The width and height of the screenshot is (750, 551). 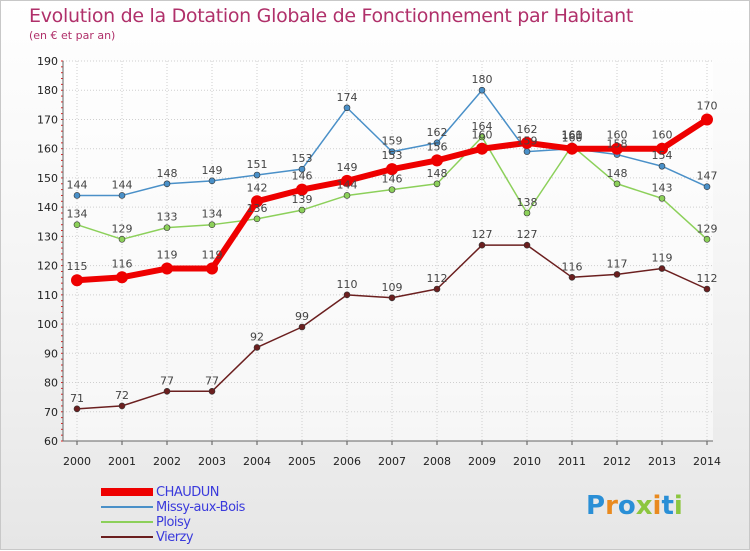 I want to click on data-label: 151, so click(x=257, y=164).